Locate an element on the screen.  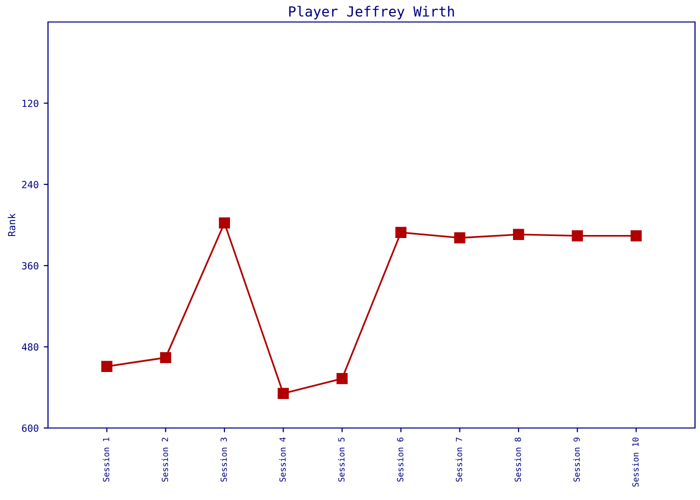
x-tick-label: Session 3 is located at coordinates (223, 460).